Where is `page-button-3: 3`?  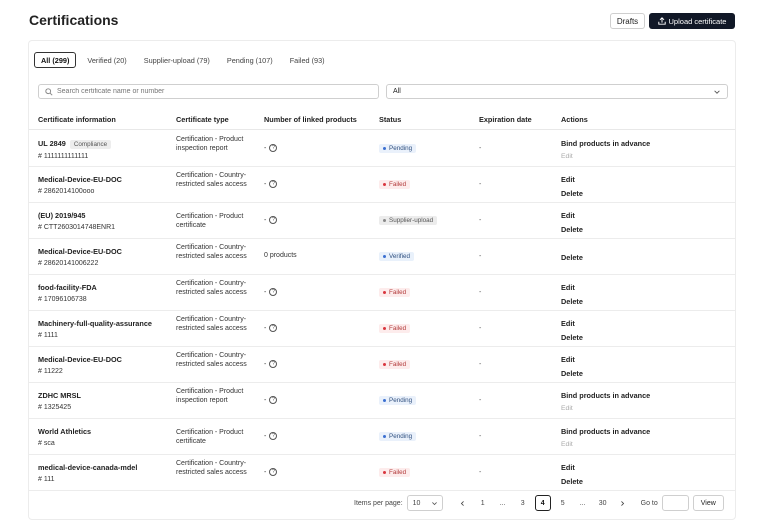
page-button-3: 3 is located at coordinates (522, 503).